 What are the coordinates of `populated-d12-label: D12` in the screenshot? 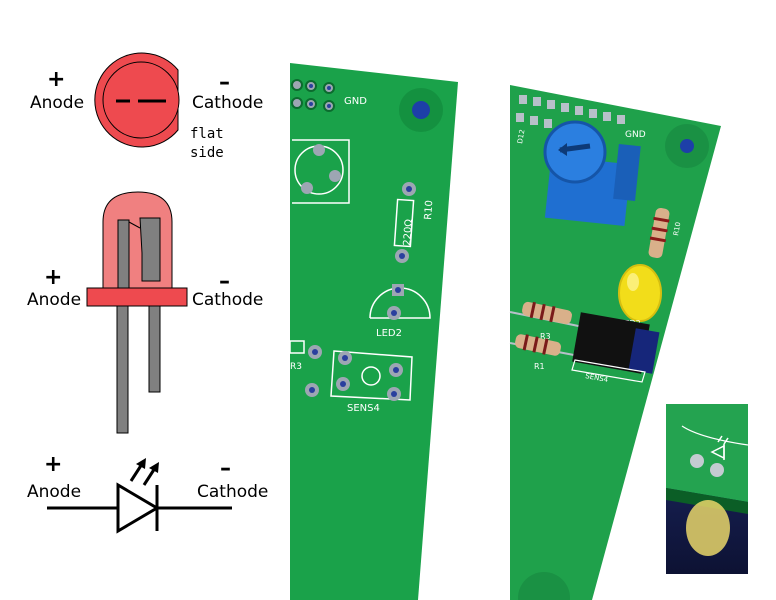 It's located at (521, 136).